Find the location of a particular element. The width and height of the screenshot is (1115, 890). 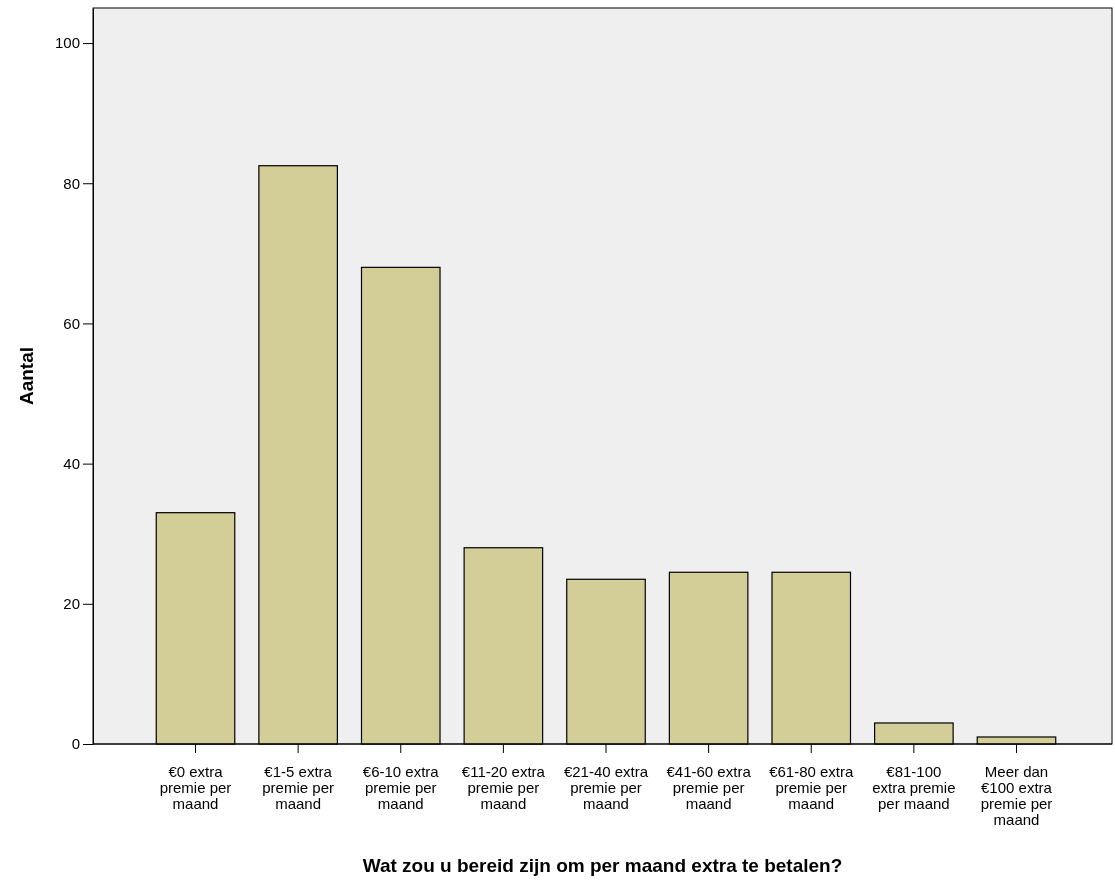

x-tick-label: €6-10 extra premie per maand is located at coordinates (401, 787).